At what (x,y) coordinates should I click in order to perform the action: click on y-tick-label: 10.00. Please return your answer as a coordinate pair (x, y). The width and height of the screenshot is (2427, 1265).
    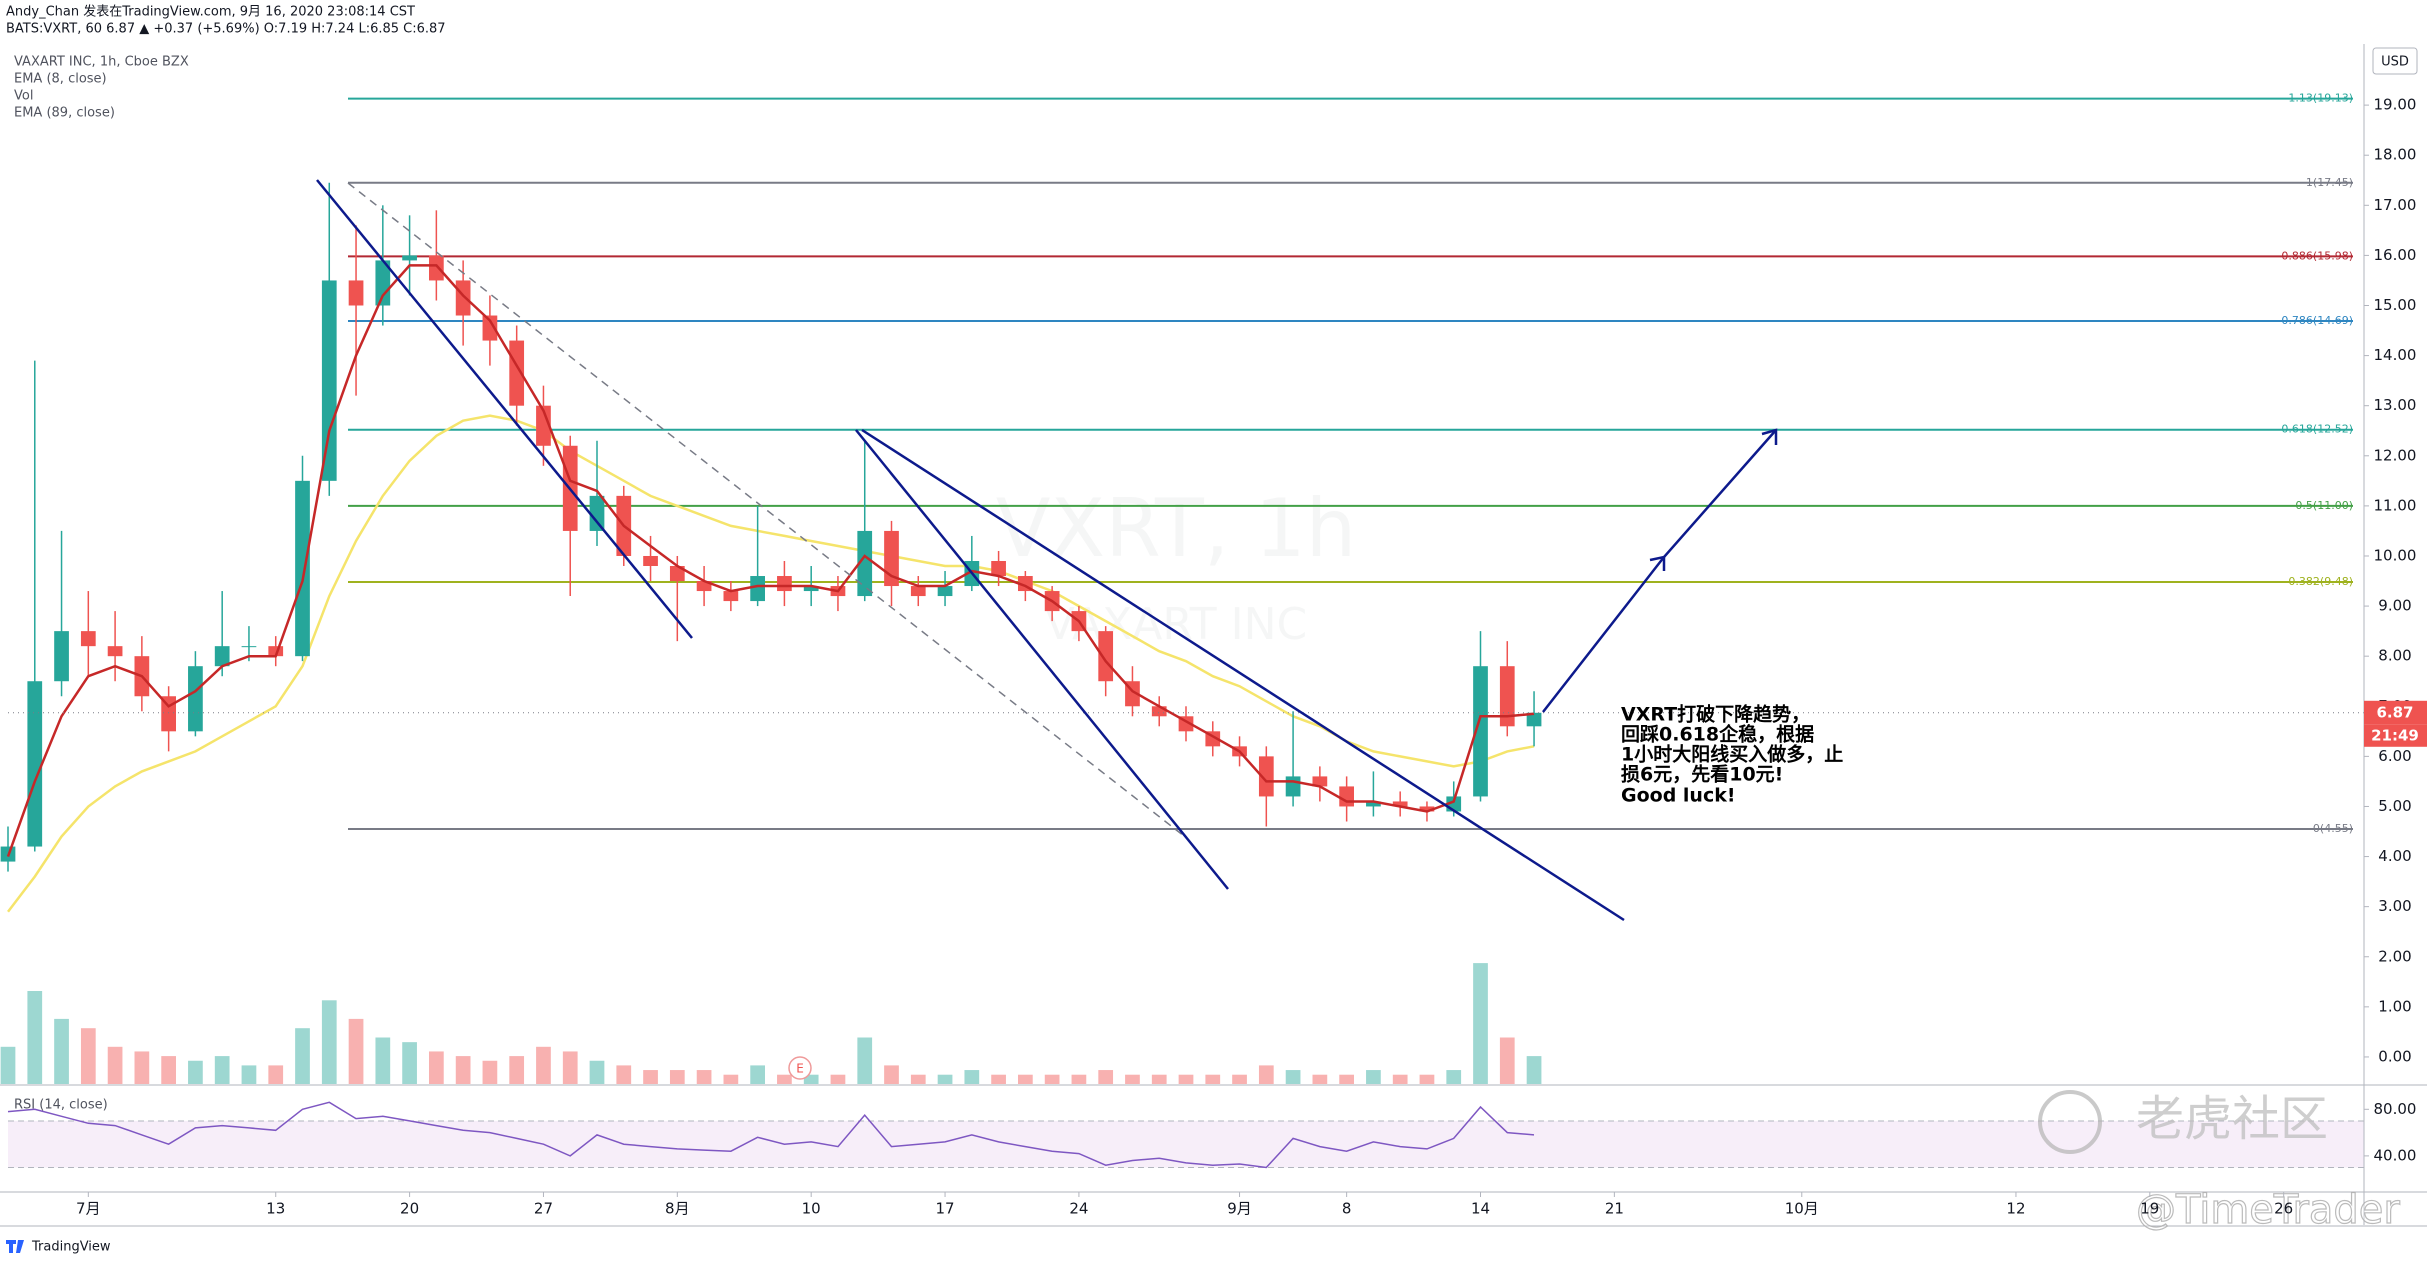
    Looking at the image, I should click on (2395, 555).